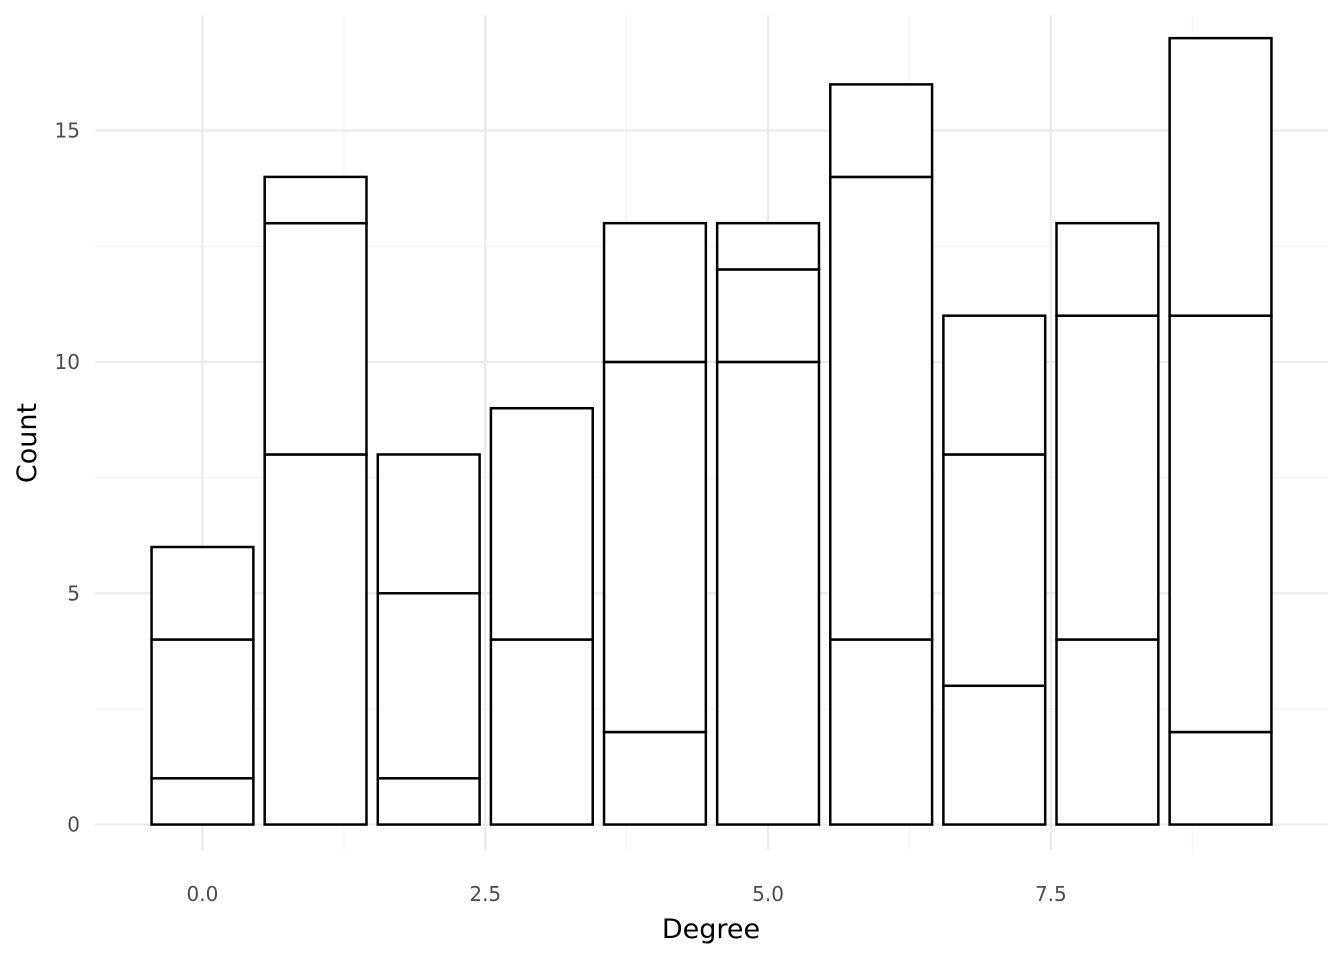  Describe the element at coordinates (73, 593) in the screenshot. I see `y-tick-label: 5` at that location.